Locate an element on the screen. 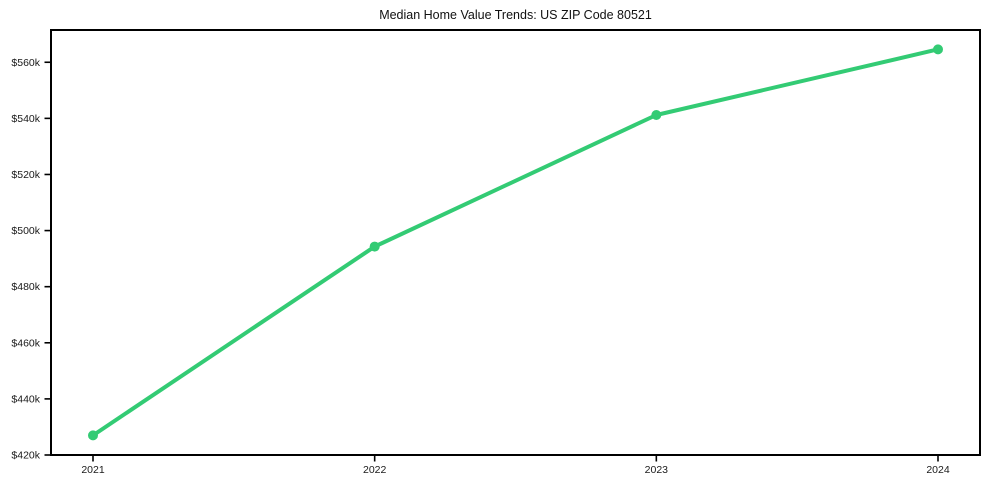 This screenshot has width=990, height=490. y-tick-label: $520k is located at coordinates (25, 175).